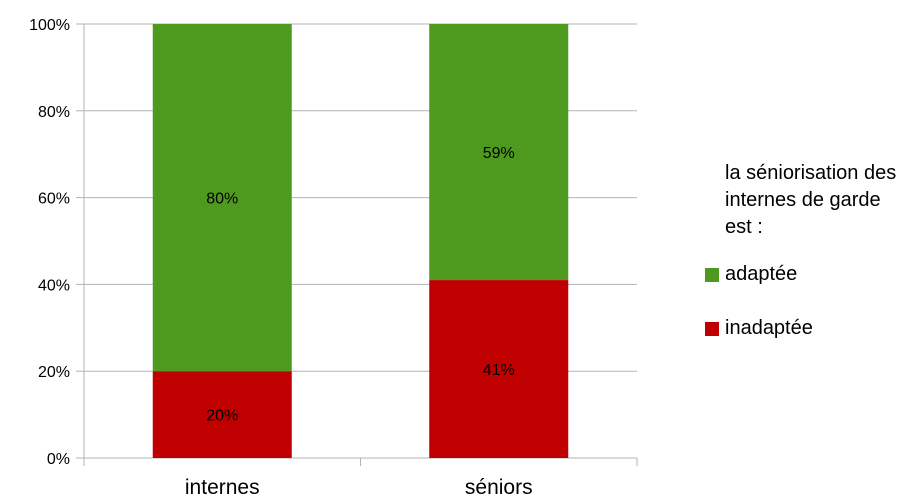  I want to click on y-tick-label: 40%, so click(54, 285).